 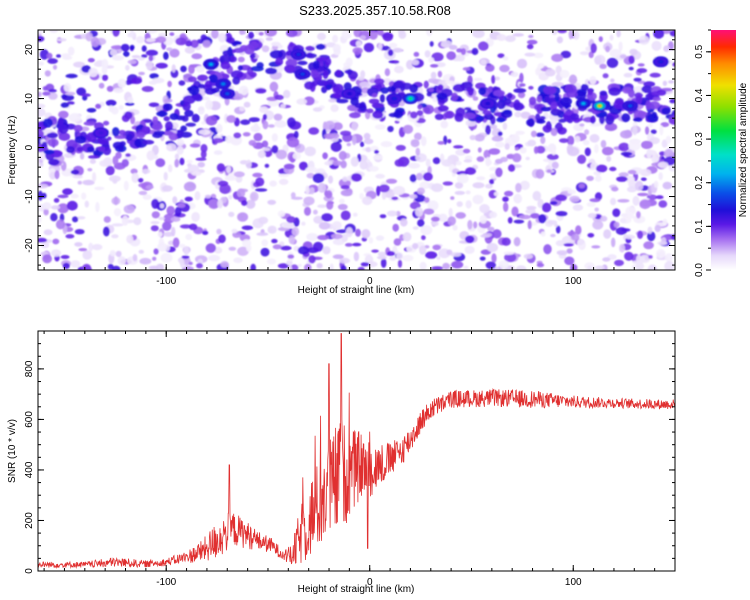 I want to click on y-tick-label: 20, so click(x=29, y=50).